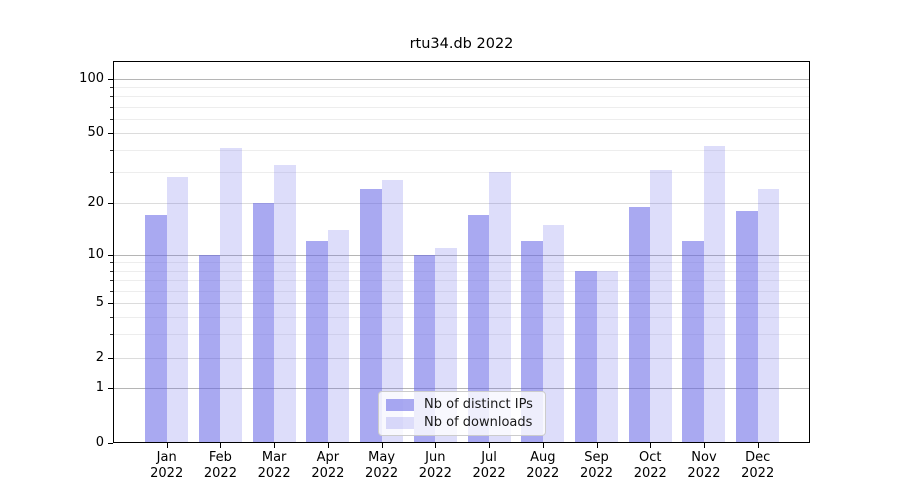 This screenshot has height=500, width=900. I want to click on bar-downloads-sep, so click(607, 356).